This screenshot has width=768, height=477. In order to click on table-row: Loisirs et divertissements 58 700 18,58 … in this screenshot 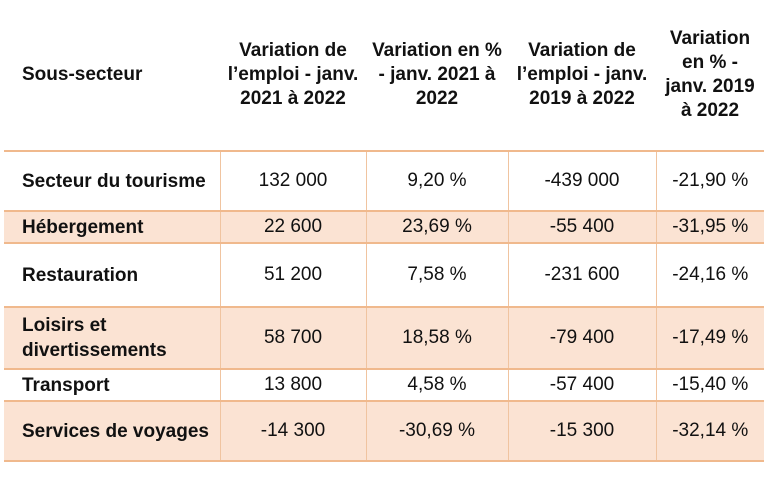, I will do `click(384, 338)`.